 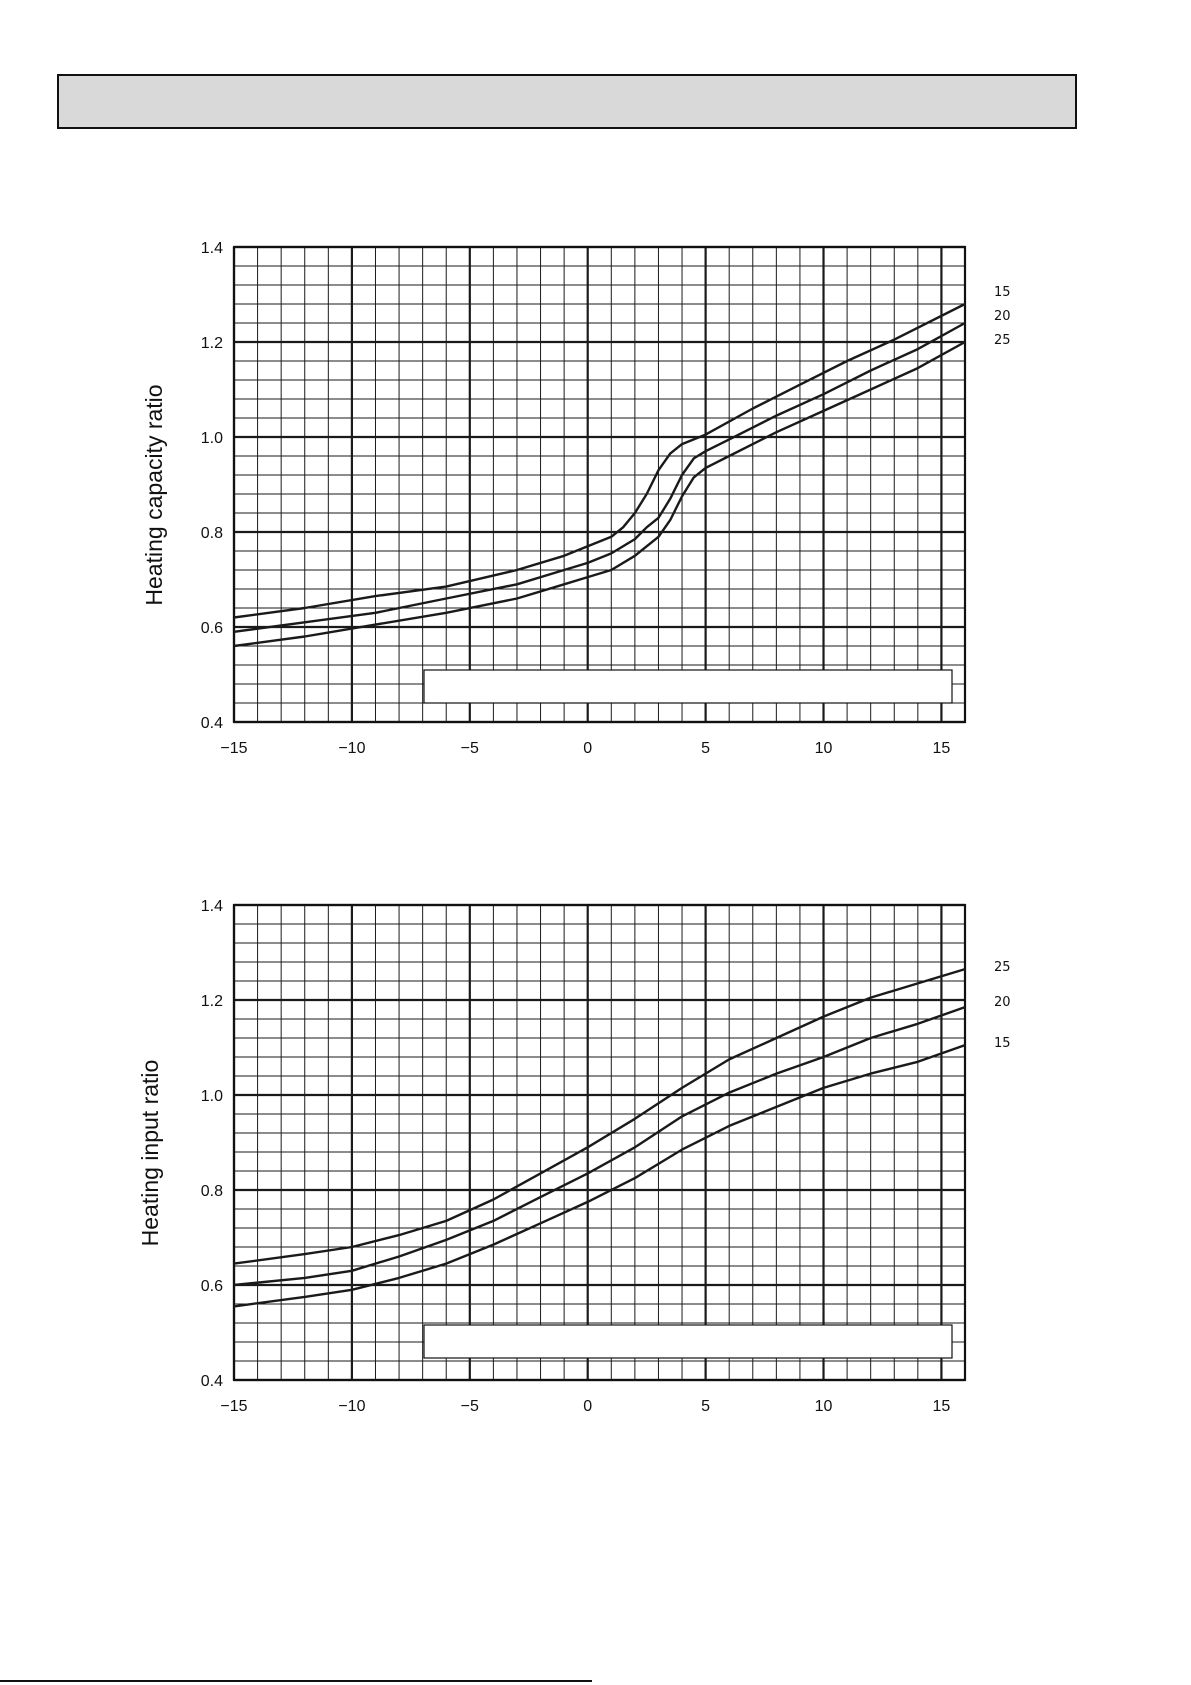 What do you see at coordinates (296, 1681) in the screenshot?
I see `footer-rule` at bounding box center [296, 1681].